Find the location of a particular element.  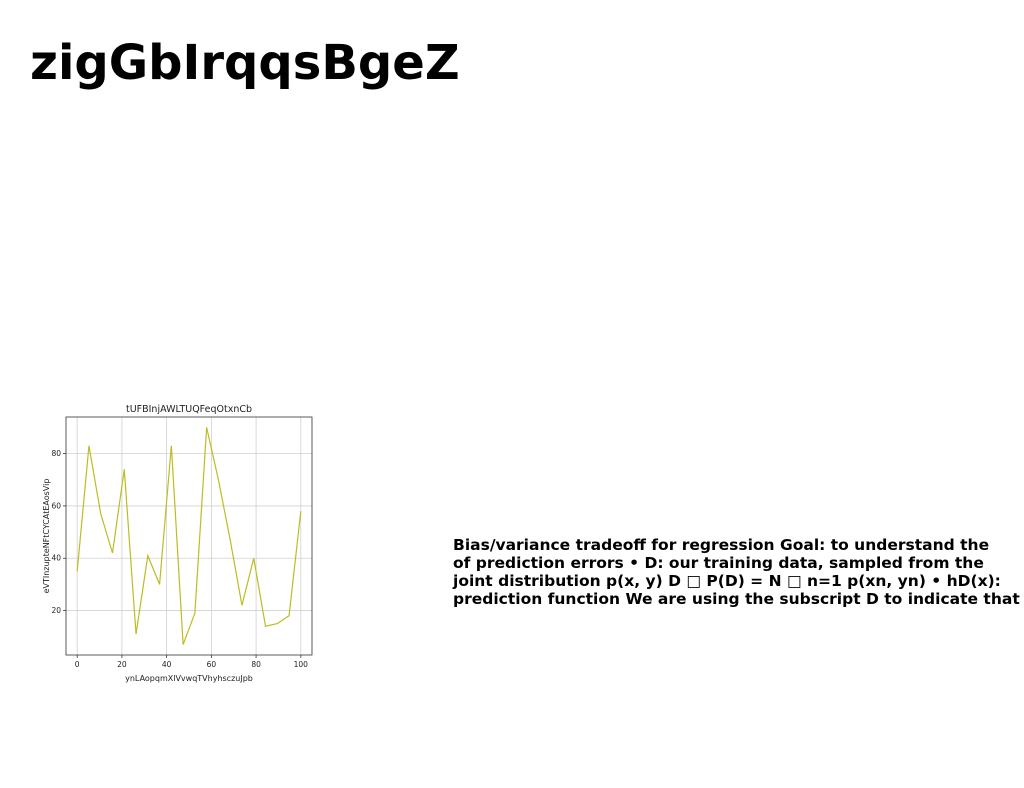

x-axis-label: ynLAopqmXlVvwqTVhyhsczuJpb is located at coordinates (189, 678).